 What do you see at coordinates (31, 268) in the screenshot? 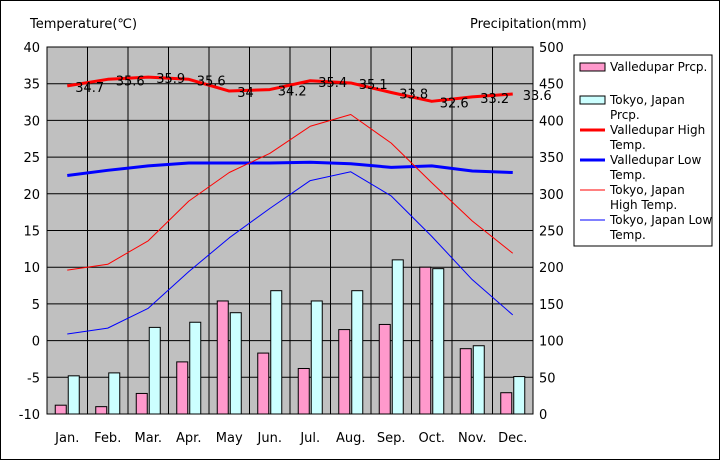
I see `left-tick-label: 10` at bounding box center [31, 268].